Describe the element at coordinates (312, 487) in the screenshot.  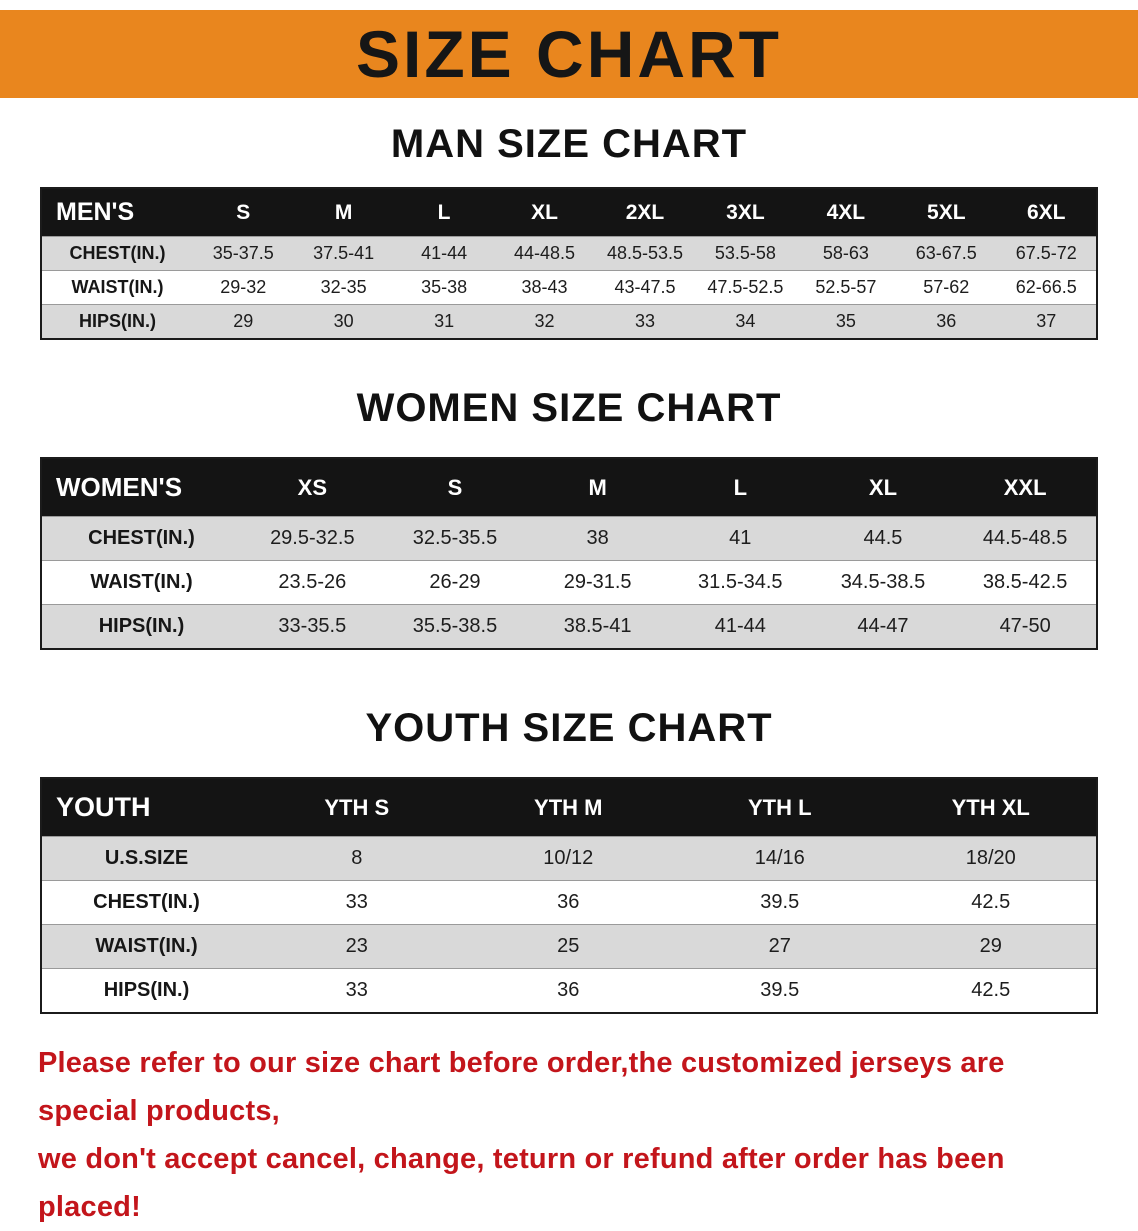
I see `table-header-cell: XS` at that location.